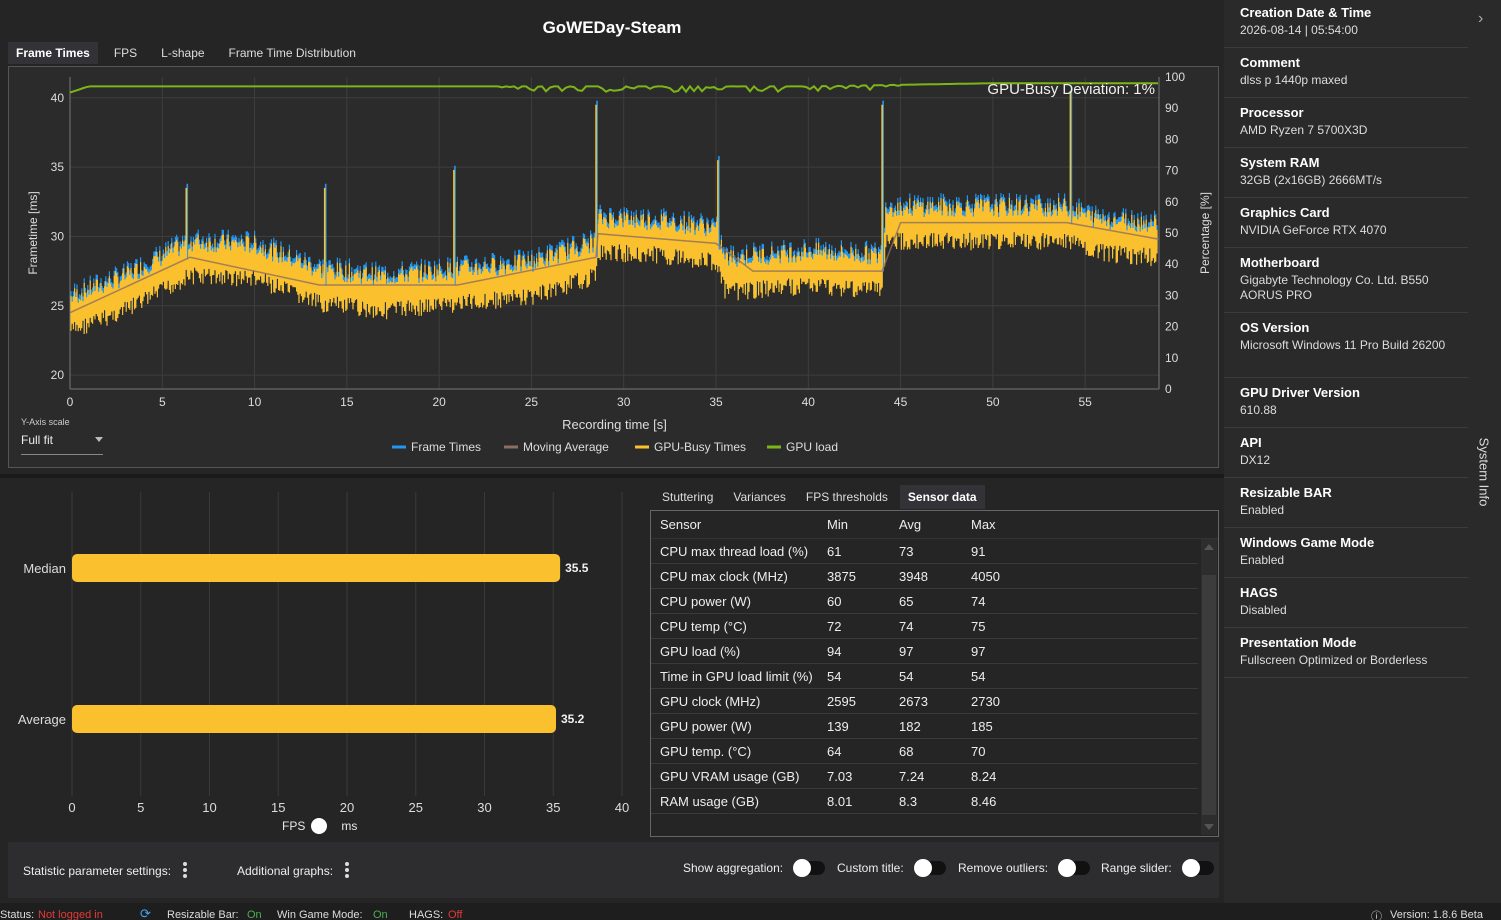 The width and height of the screenshot is (1501, 920). I want to click on avg-cell: 7.24, so click(912, 776).